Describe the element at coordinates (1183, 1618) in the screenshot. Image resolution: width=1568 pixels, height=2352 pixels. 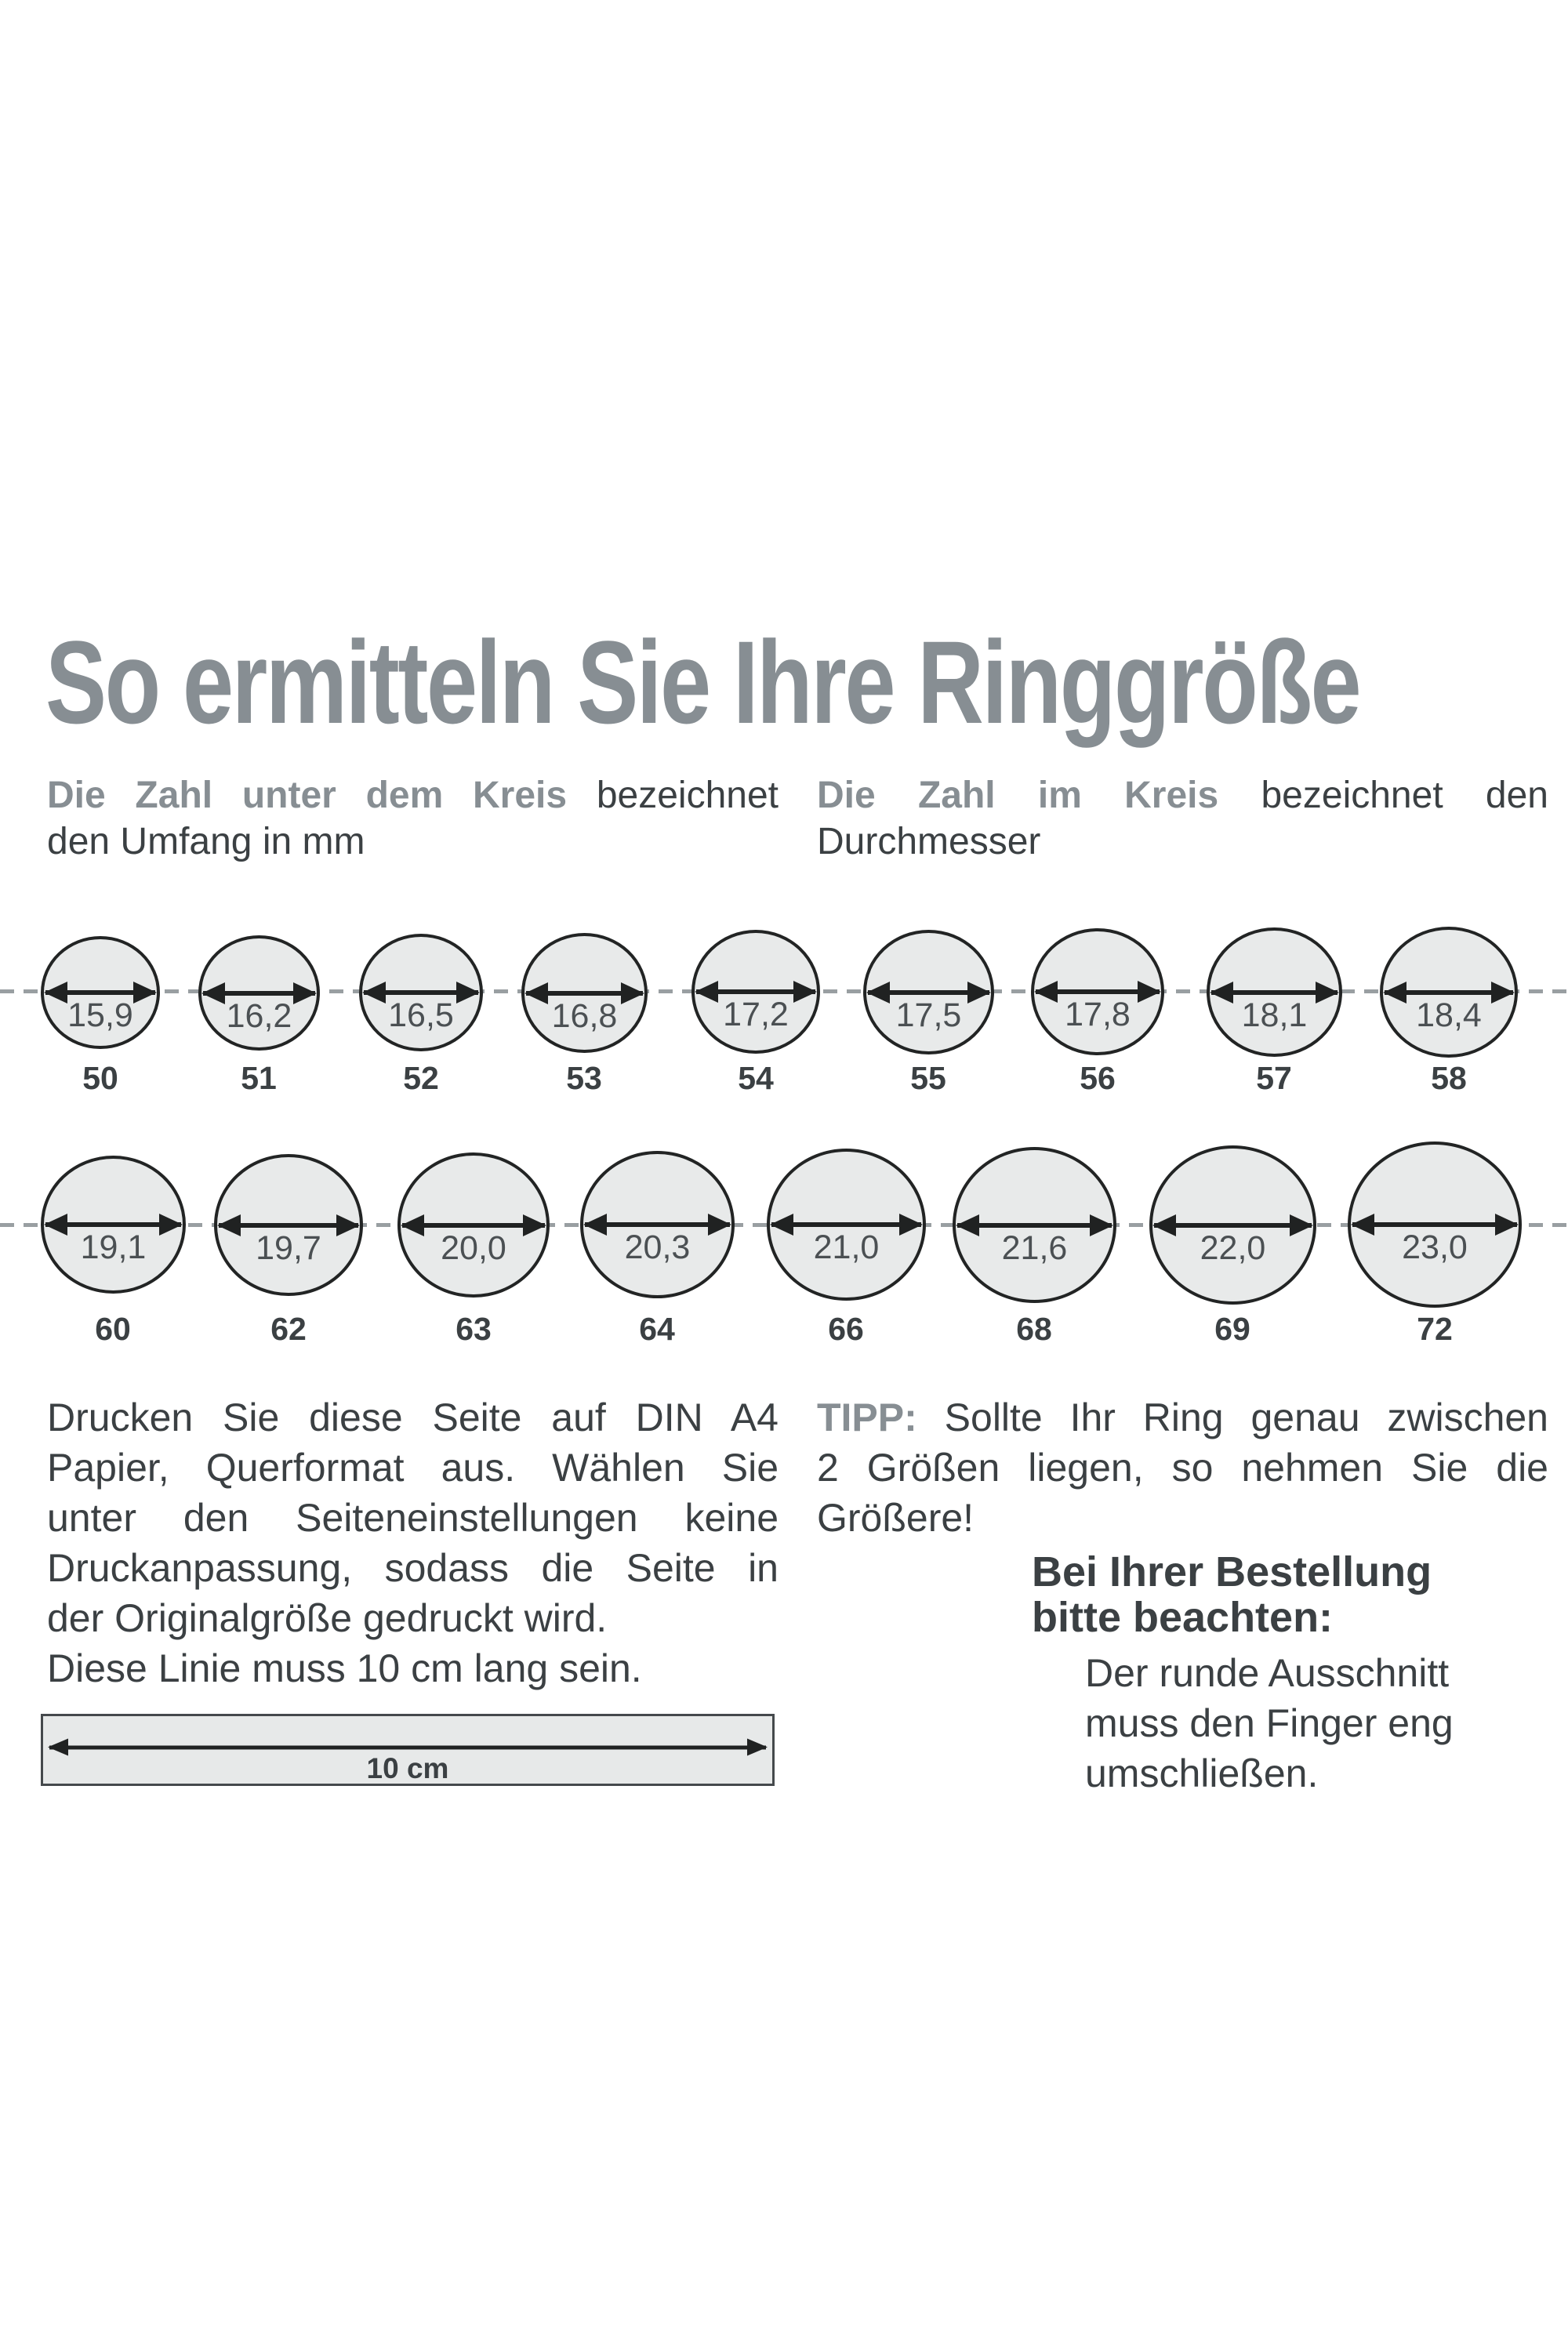
I see `order-note-heading-line: bitte beachten:` at that location.